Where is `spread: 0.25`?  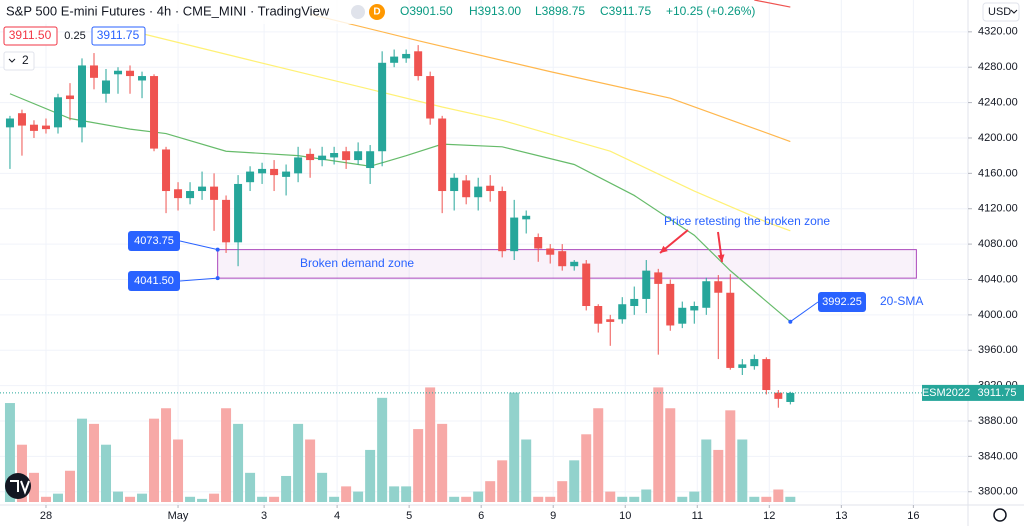 spread: 0.25 is located at coordinates (74, 36).